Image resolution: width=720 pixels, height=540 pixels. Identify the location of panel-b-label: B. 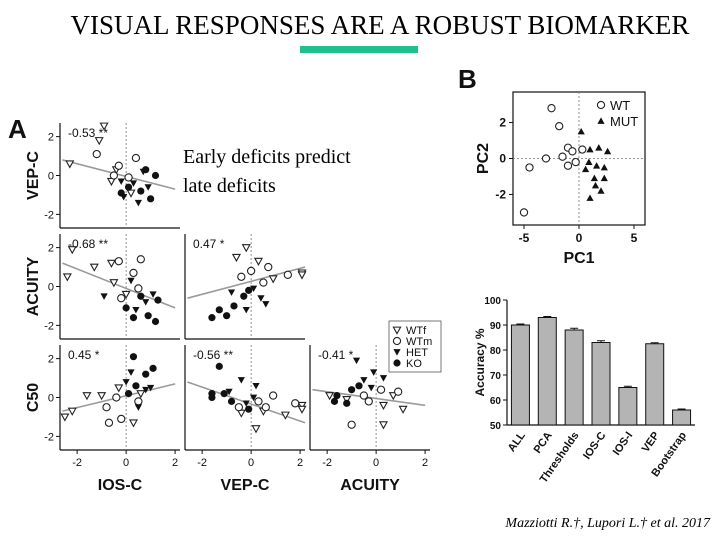
(467, 79).